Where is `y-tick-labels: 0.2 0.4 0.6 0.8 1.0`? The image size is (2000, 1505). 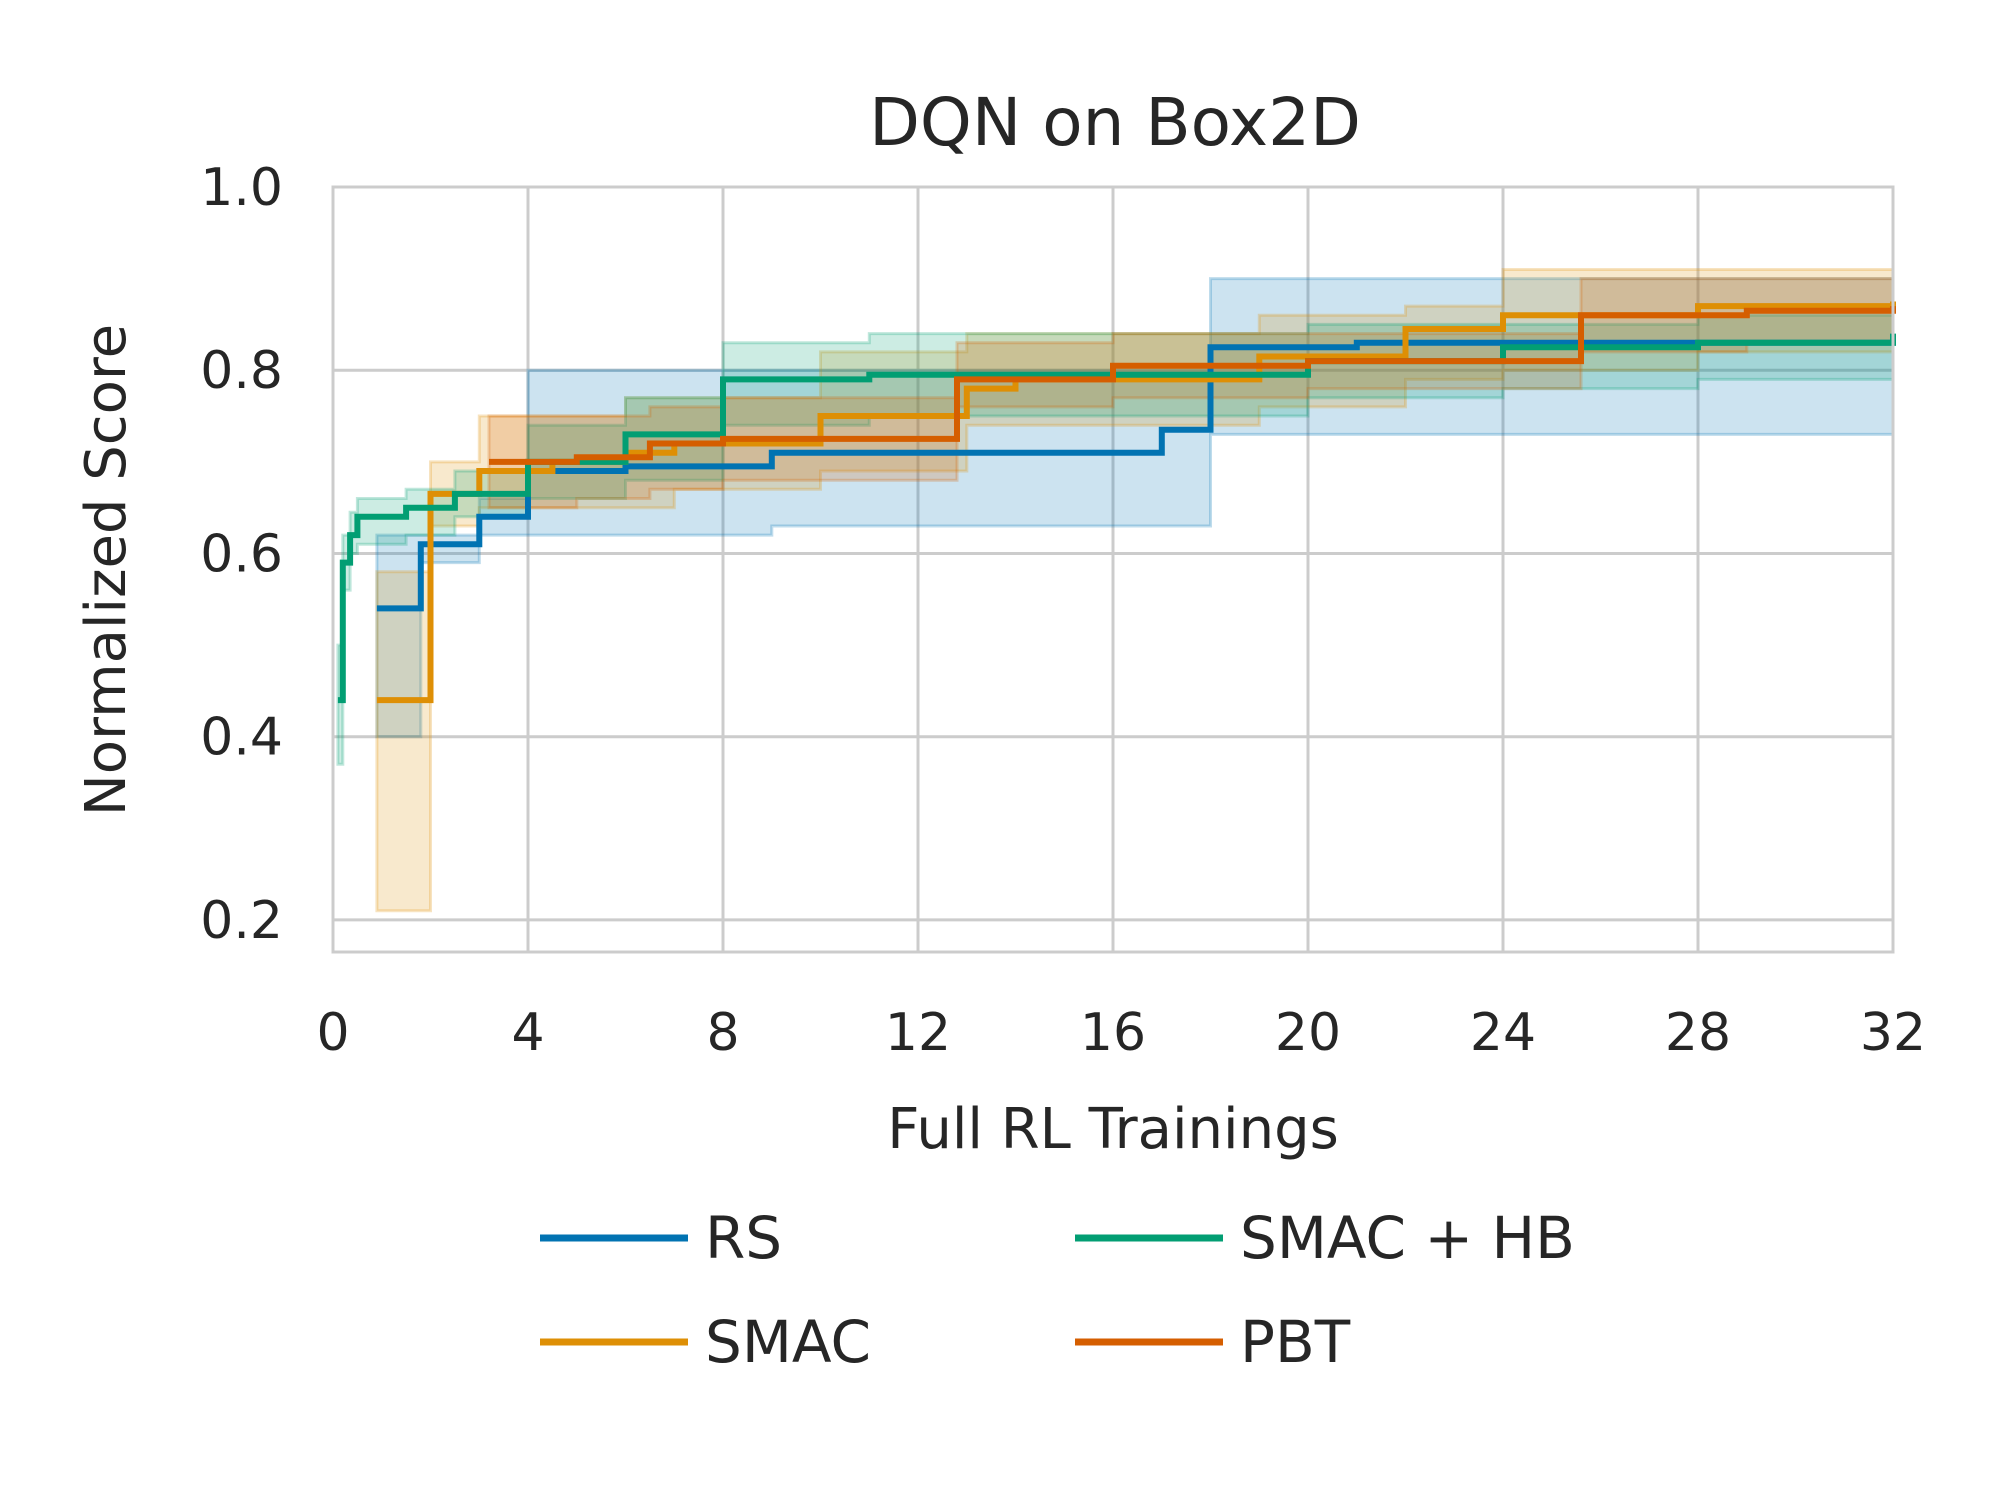 y-tick-labels: 0.2 0.4 0.6 0.8 1.0 is located at coordinates (241, 554).